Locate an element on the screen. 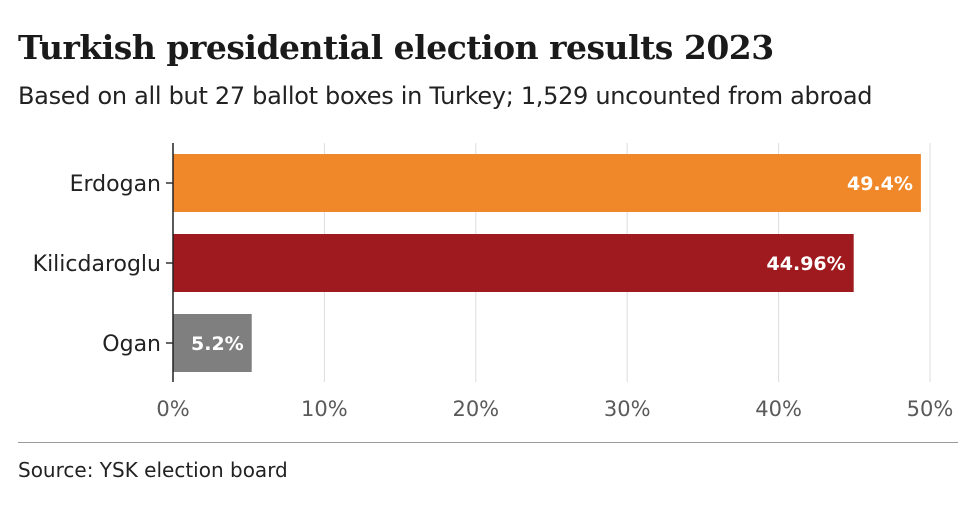  bar-value-label: 44.96% is located at coordinates (806, 264).